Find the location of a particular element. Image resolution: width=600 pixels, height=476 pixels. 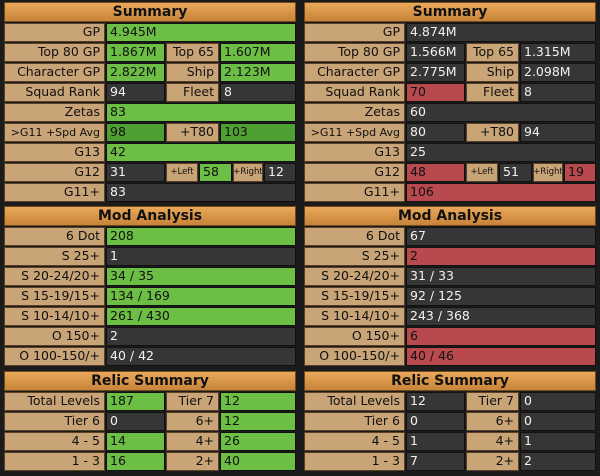

mod-value: 40 / 46 is located at coordinates (501, 356).